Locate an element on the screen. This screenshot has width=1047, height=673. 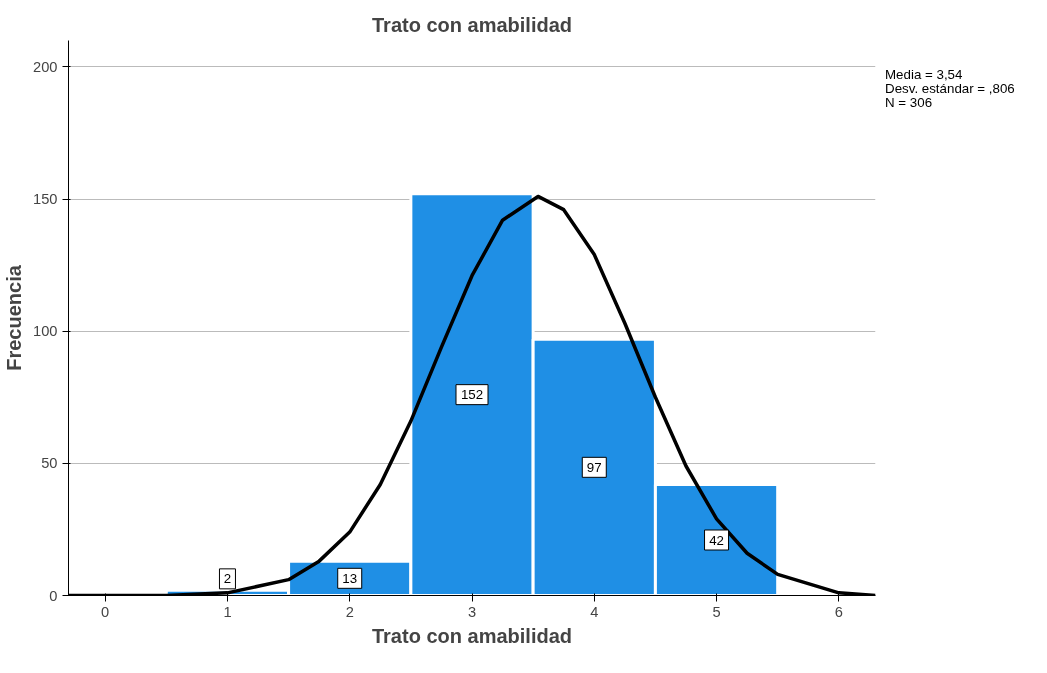
y-tick-label: 200 is located at coordinates (45, 66).